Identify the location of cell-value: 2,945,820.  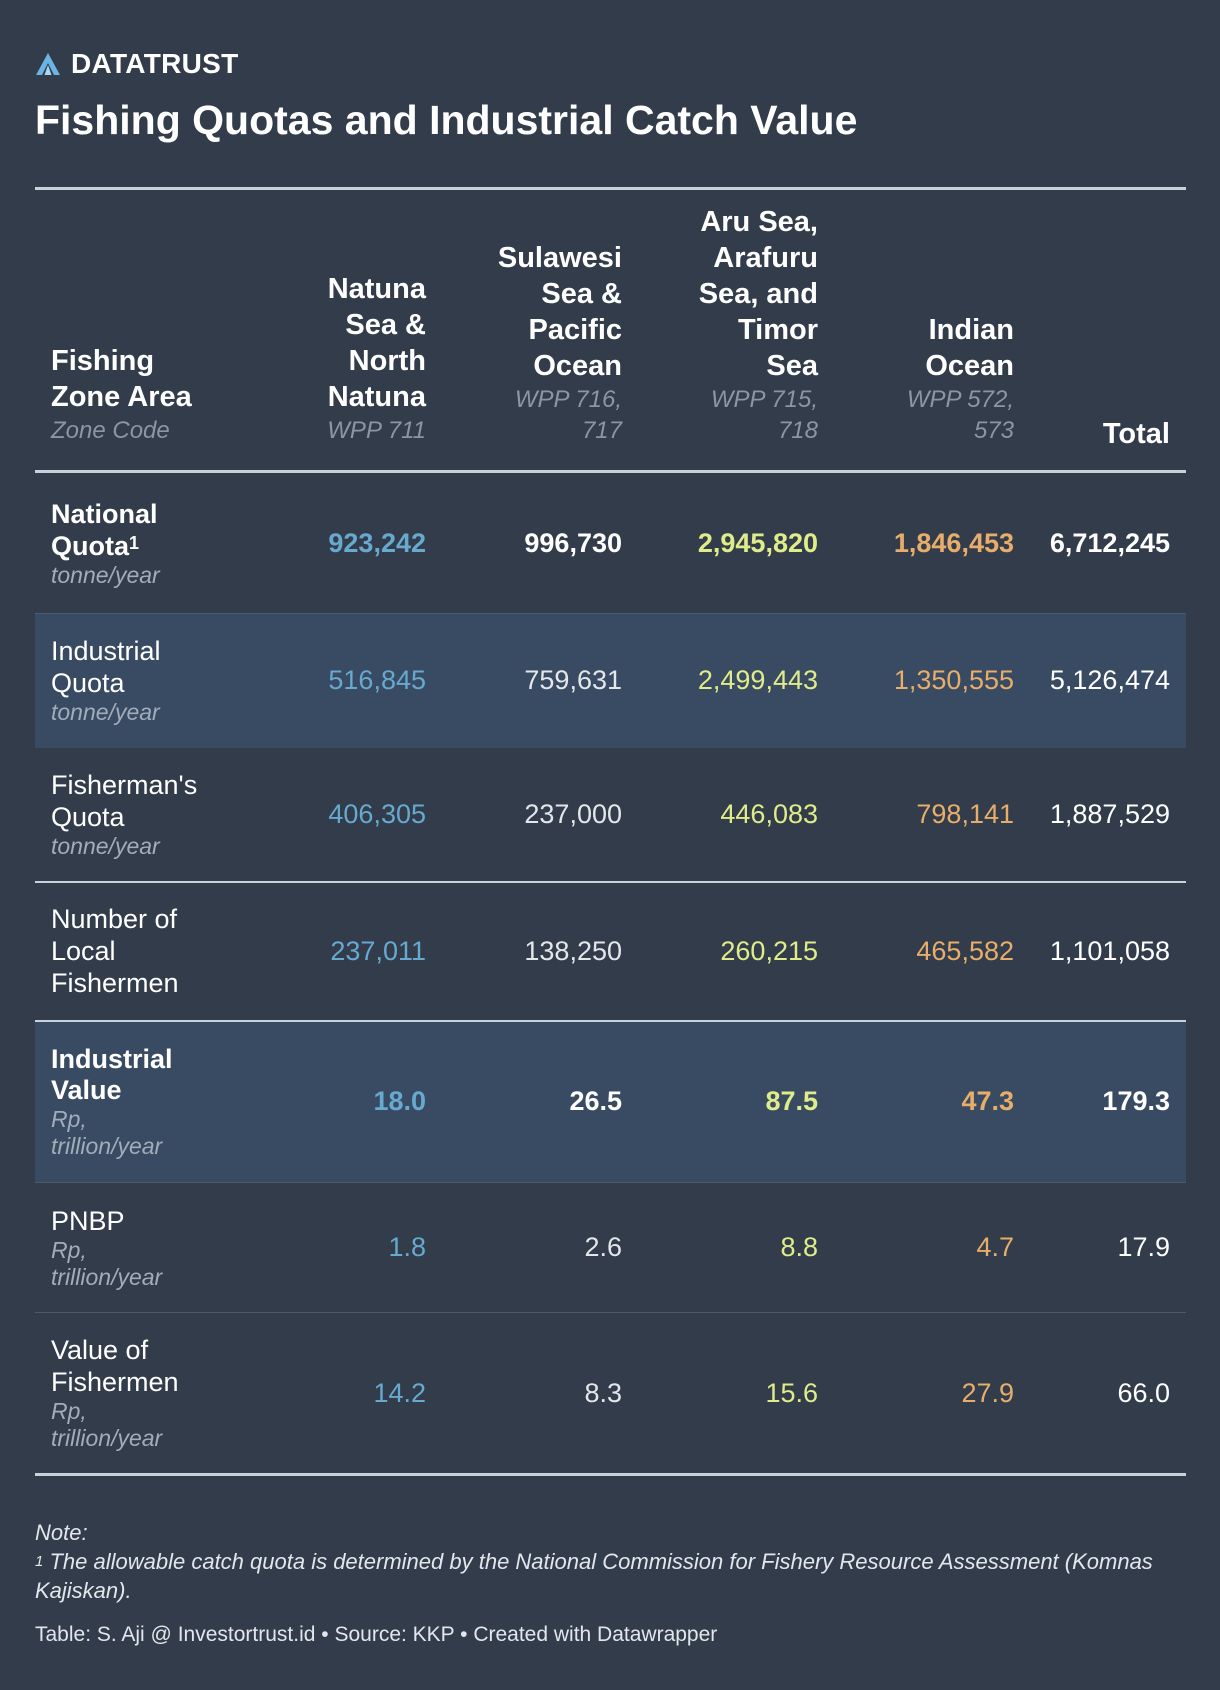
(720, 543).